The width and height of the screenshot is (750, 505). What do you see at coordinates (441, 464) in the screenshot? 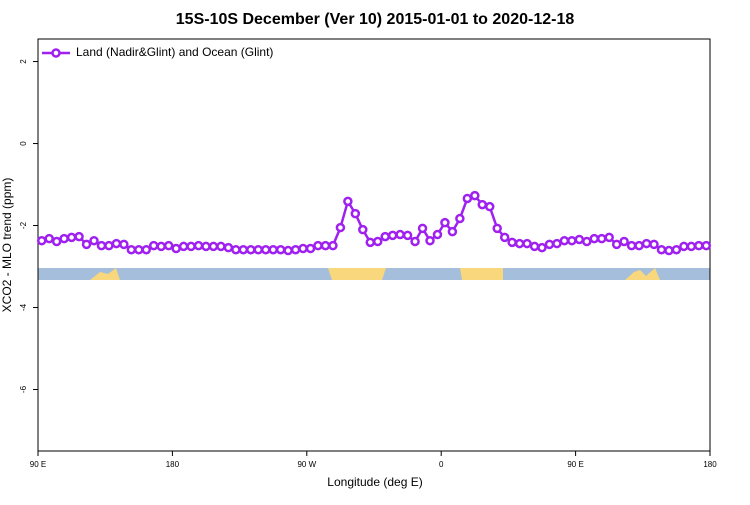
I see `x-tick-label: 0` at bounding box center [441, 464].